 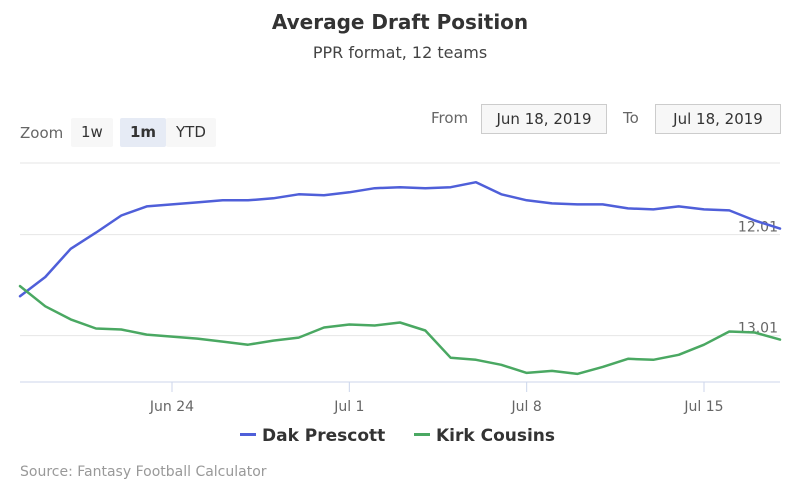 I want to click on legend-item-dak-prescott: Dak Prescott, so click(x=312, y=436).